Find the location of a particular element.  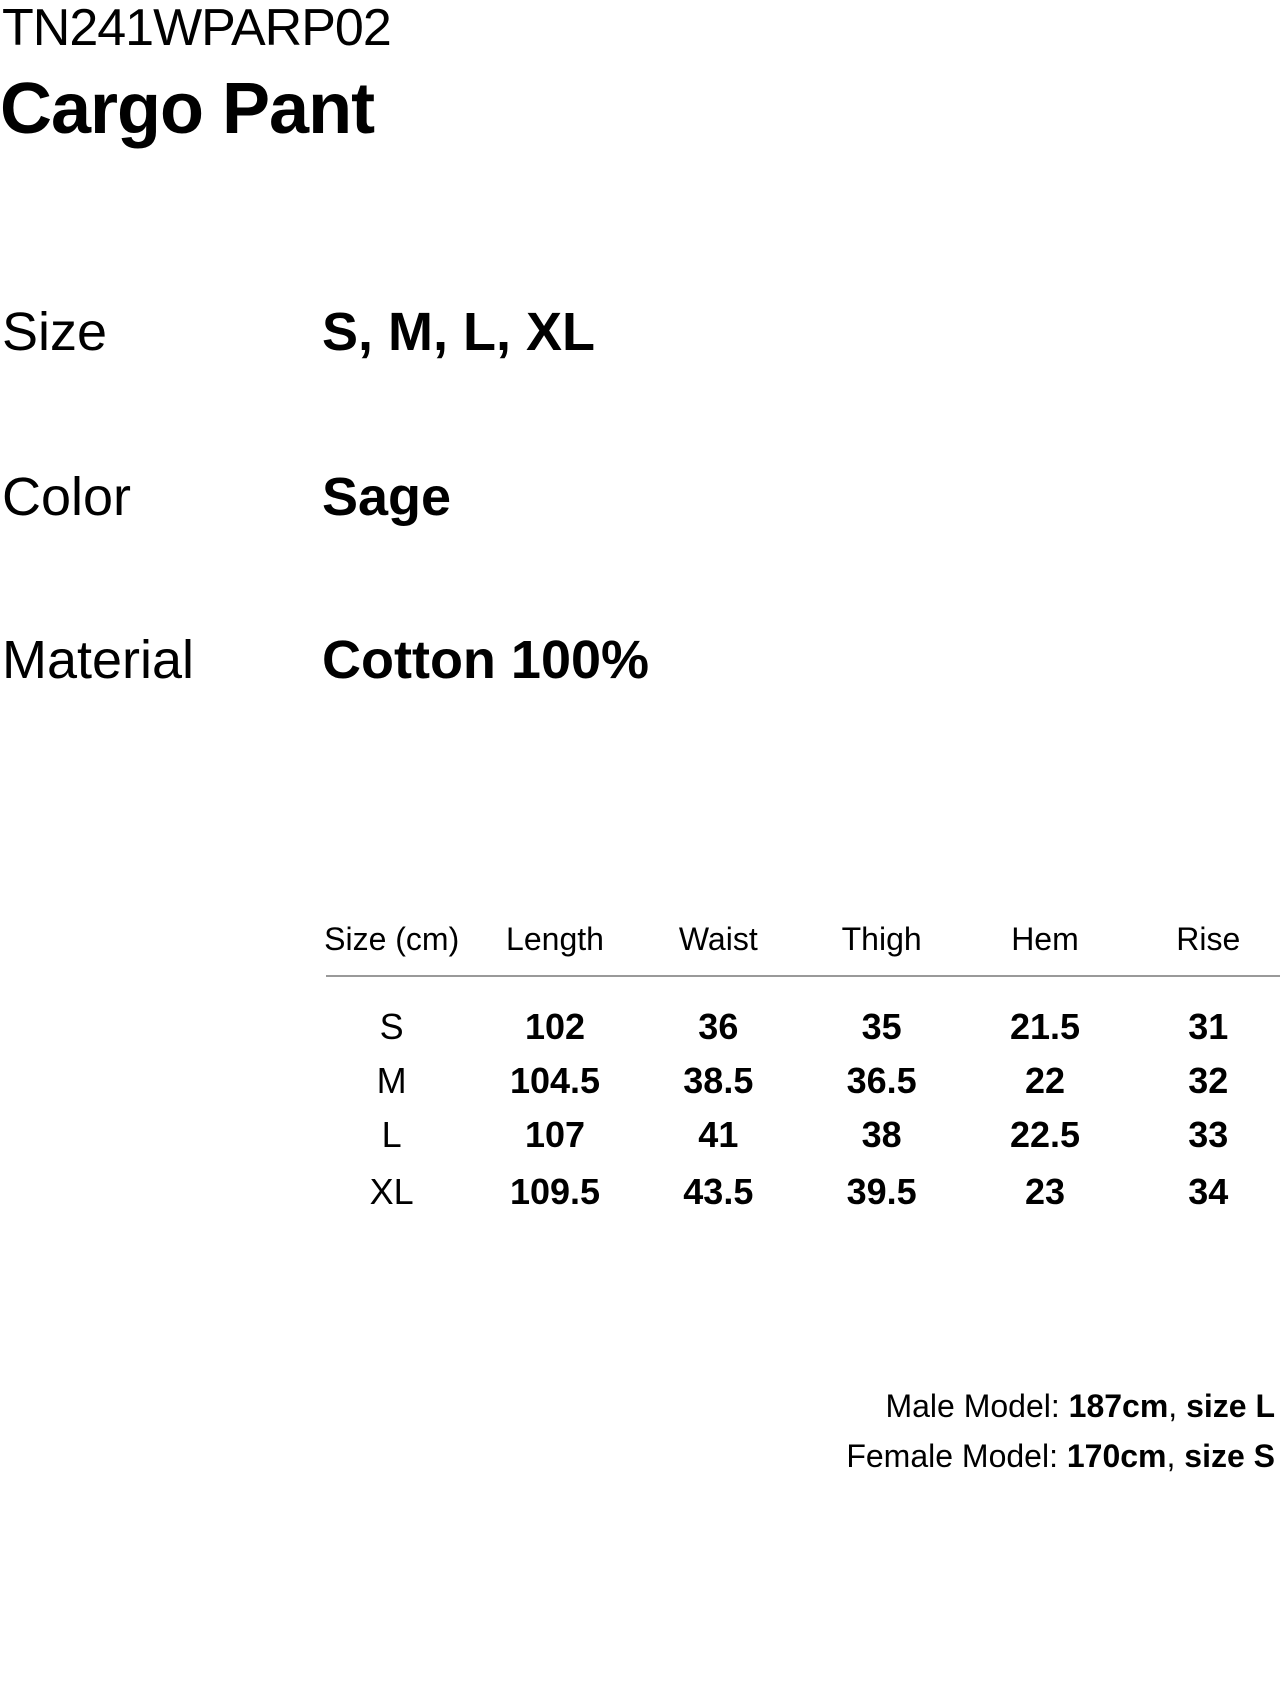

column-header-length: Length is located at coordinates (555, 939).